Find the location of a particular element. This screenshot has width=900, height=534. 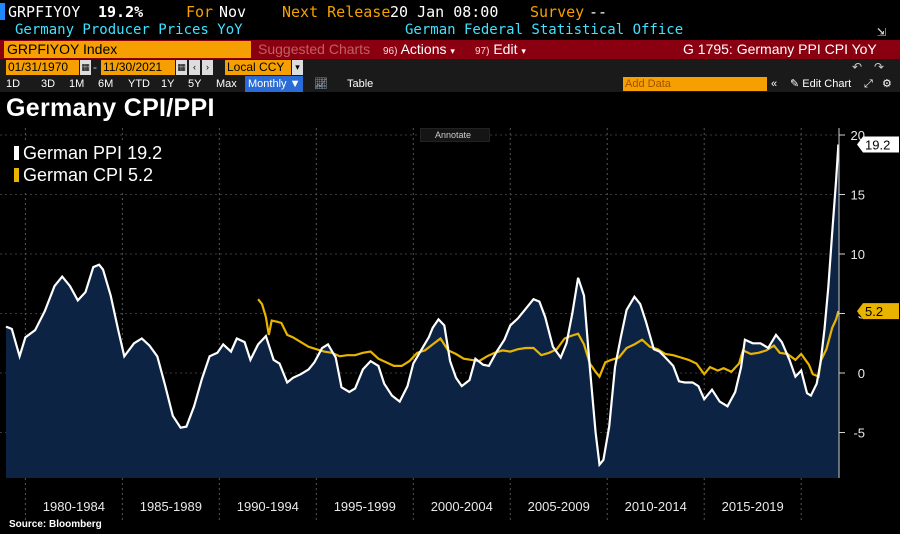

next-release-value: 20 Jan 08:00 is located at coordinates (444, 12).